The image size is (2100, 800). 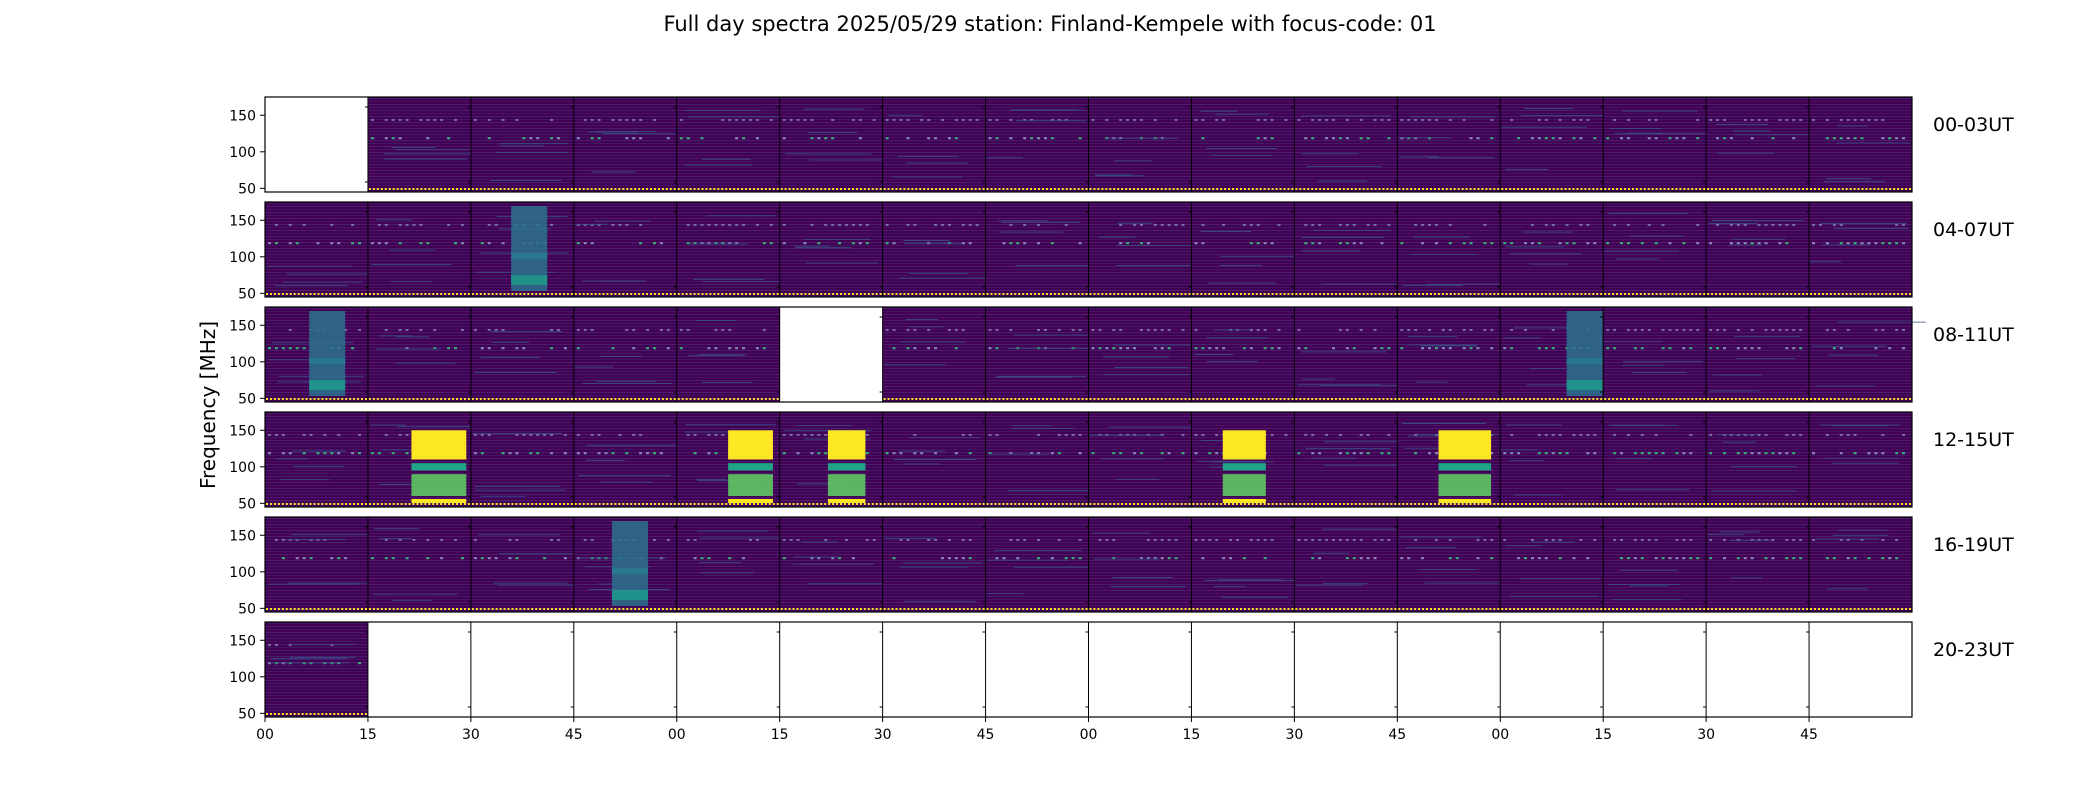 I want to click on x-tick-label: 45, so click(x=986, y=735).